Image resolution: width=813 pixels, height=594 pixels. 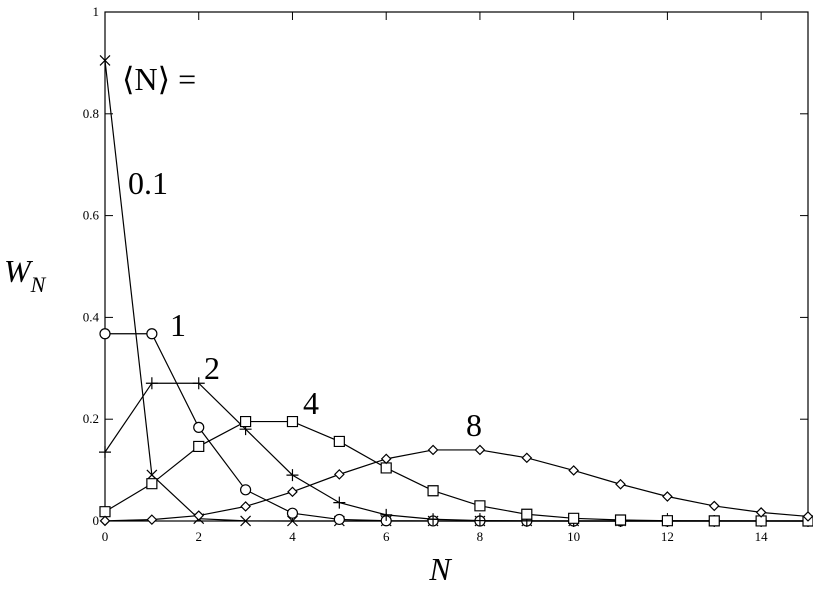 I want to click on x-tick-label: 14, so click(x=762, y=536).